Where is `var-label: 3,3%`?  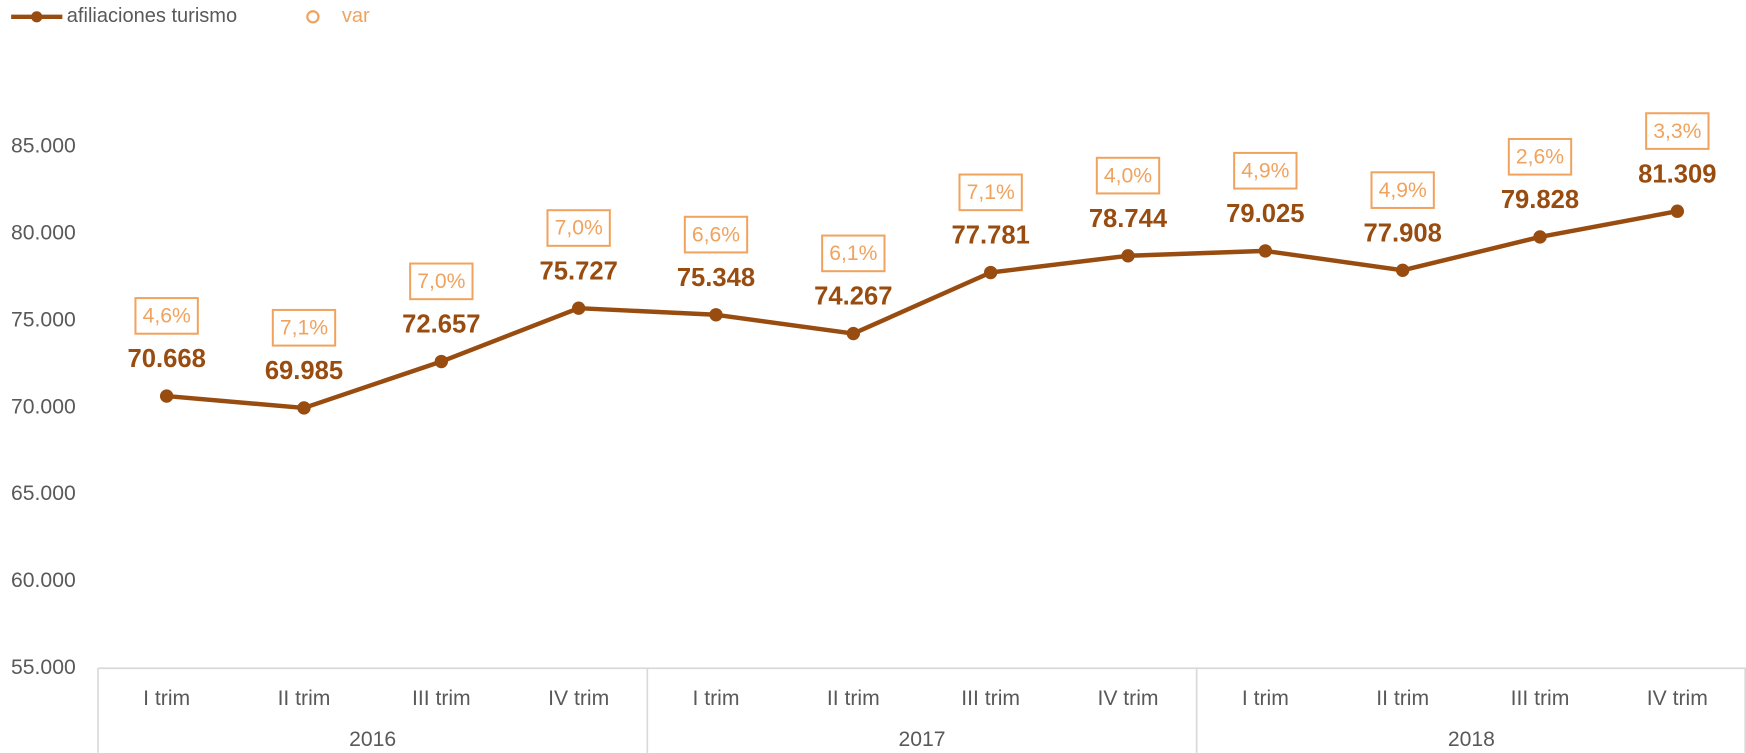 var-label: 3,3% is located at coordinates (1677, 131).